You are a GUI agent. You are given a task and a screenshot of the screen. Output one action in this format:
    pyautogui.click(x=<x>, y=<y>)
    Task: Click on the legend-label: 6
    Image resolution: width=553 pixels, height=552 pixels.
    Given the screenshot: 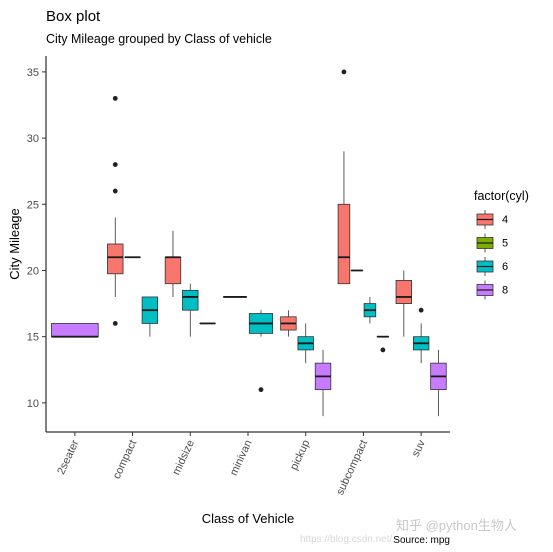 What is the action you would take?
    pyautogui.click(x=505, y=267)
    